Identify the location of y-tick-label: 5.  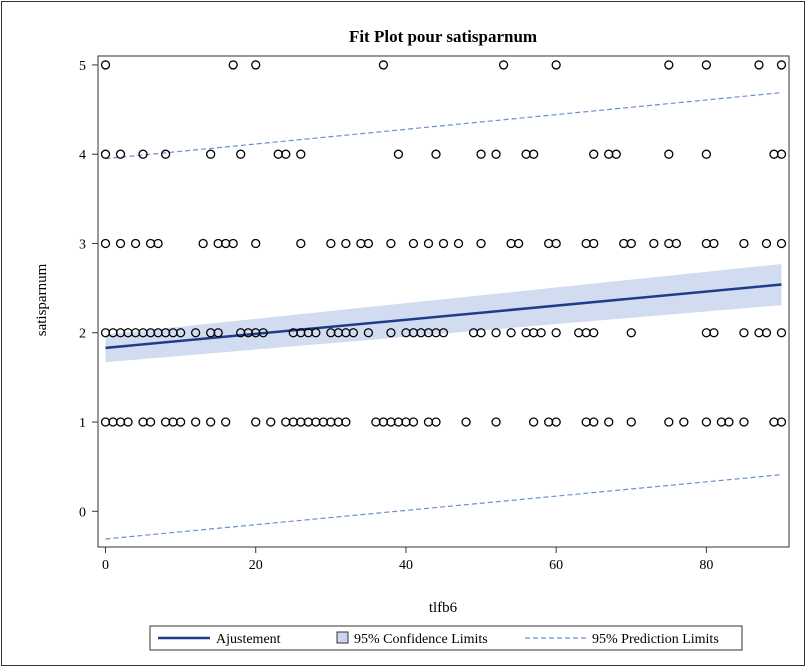
(82, 66).